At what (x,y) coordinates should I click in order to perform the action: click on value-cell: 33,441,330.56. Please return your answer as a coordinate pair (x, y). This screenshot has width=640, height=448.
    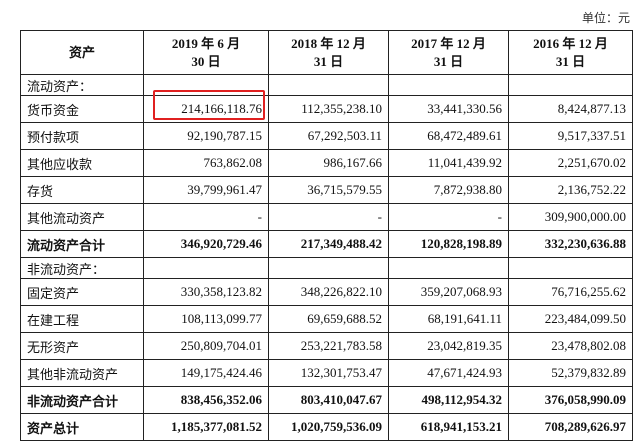
    Looking at the image, I should click on (448, 109).